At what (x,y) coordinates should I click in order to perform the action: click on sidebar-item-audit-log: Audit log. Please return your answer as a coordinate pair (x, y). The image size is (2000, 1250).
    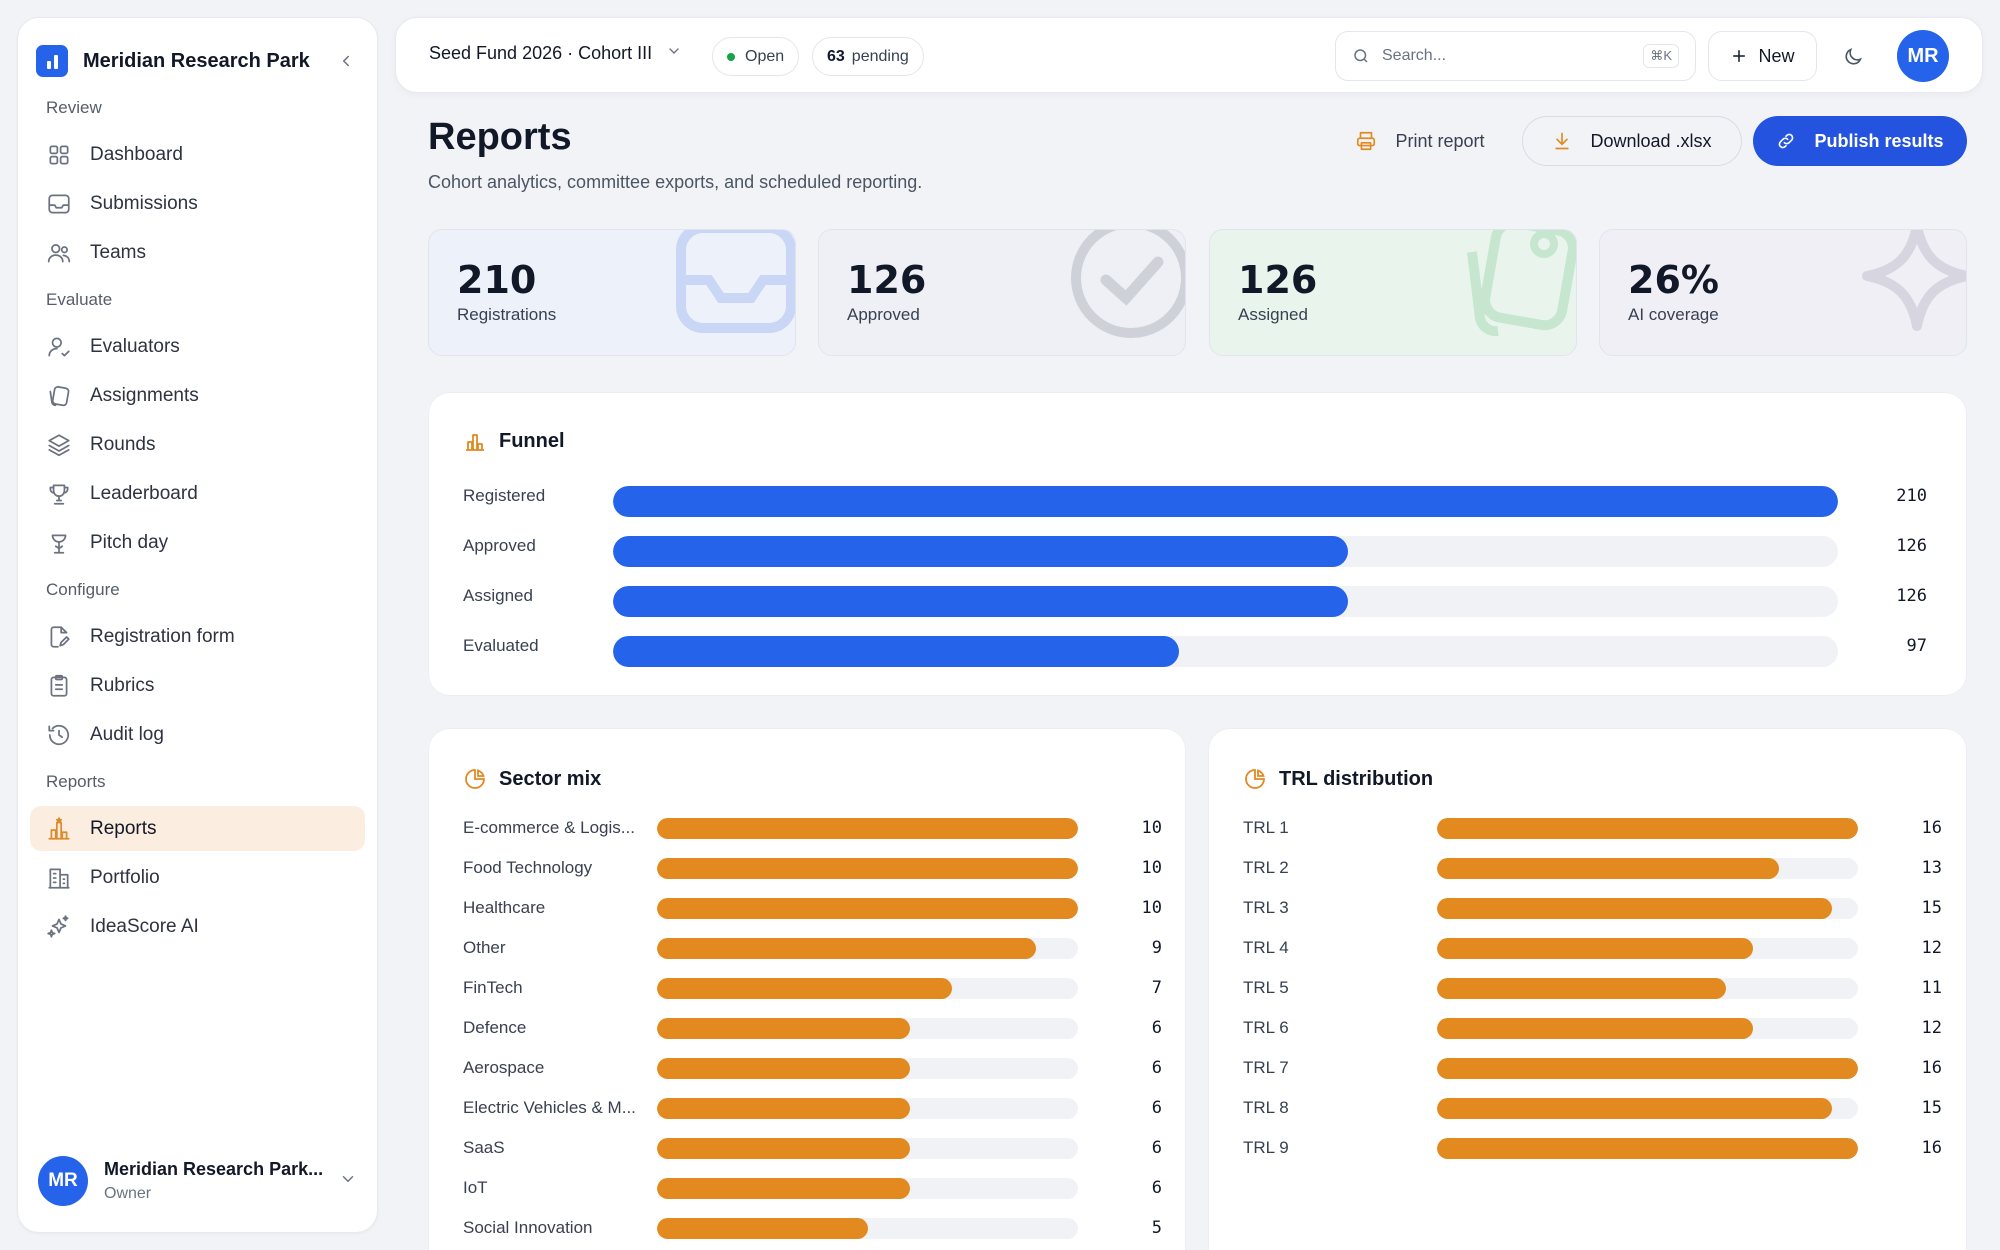
    Looking at the image, I should click on (197, 734).